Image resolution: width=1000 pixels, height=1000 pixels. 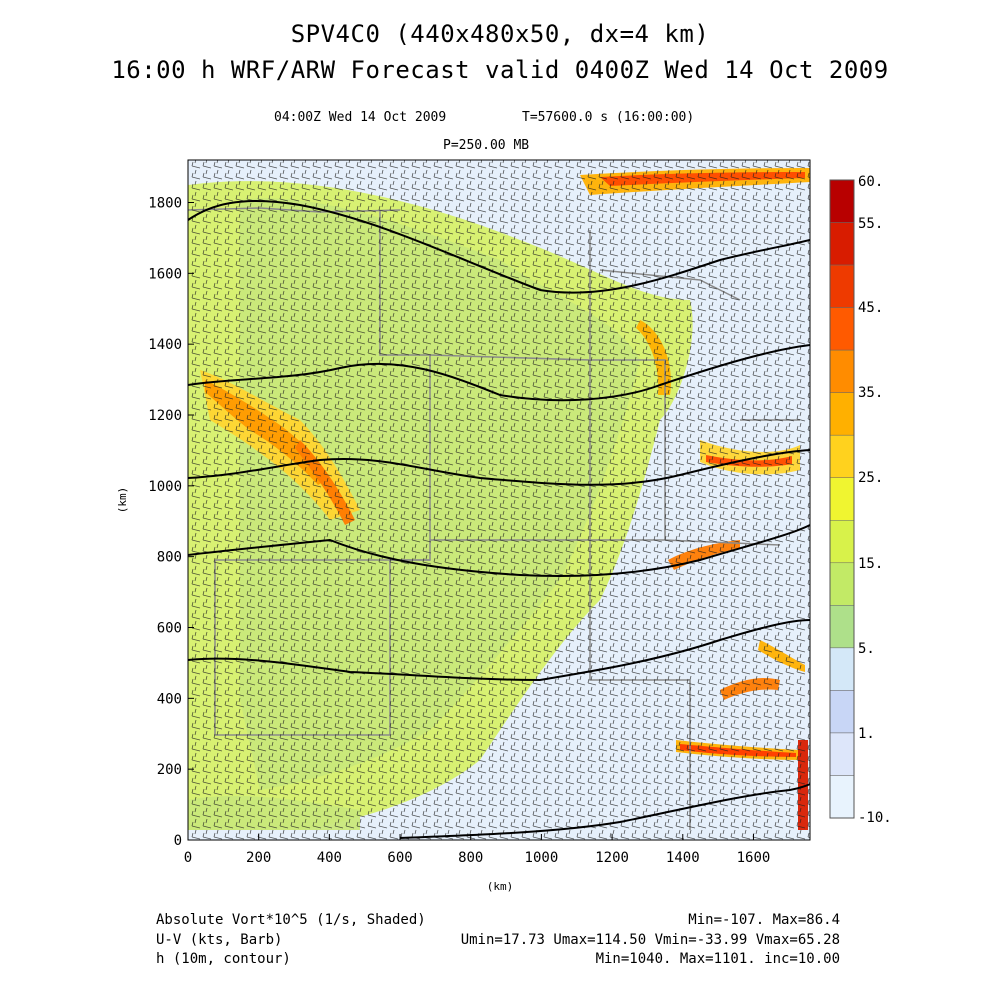 I want to click on y-tick-label: 1000, so click(x=165, y=487).